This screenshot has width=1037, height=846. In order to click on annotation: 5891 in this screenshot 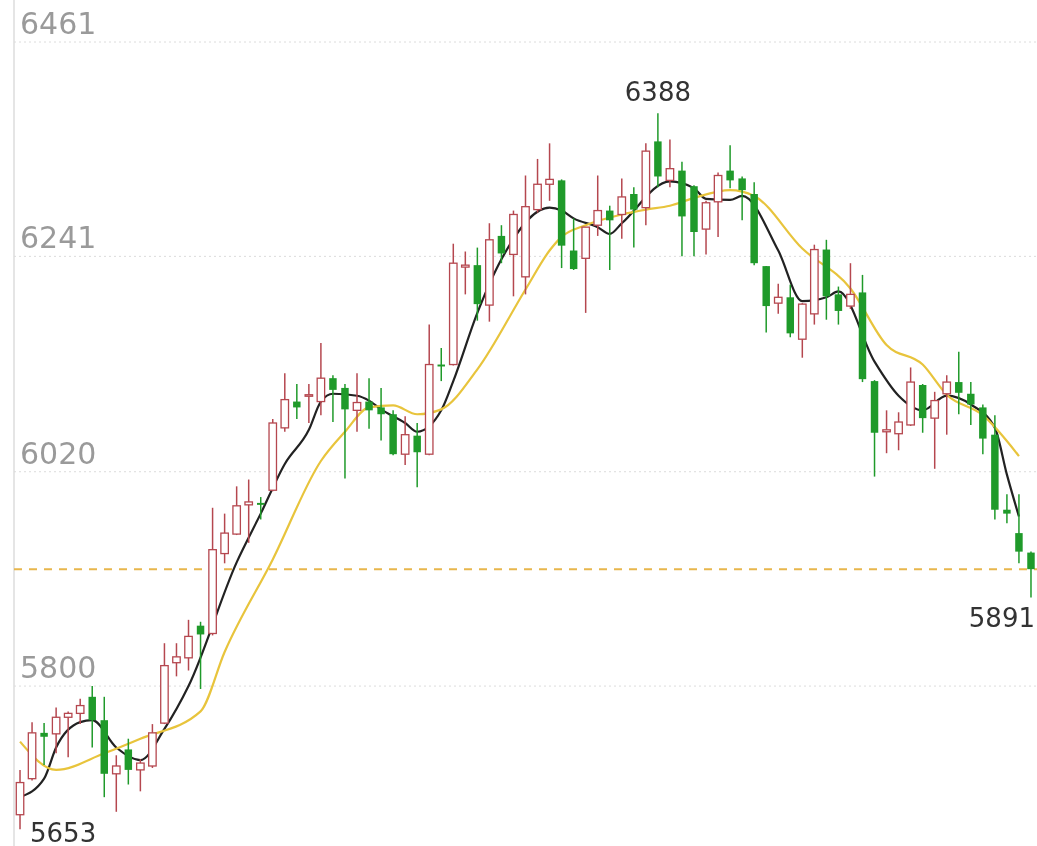, I will do `click(1001, 618)`.